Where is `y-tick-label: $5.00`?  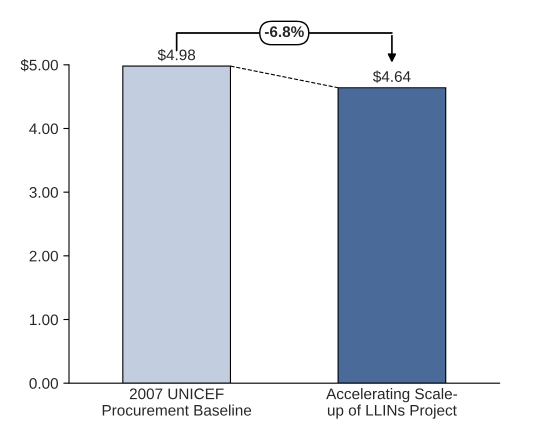 y-tick-label: $5.00 is located at coordinates (39, 65).